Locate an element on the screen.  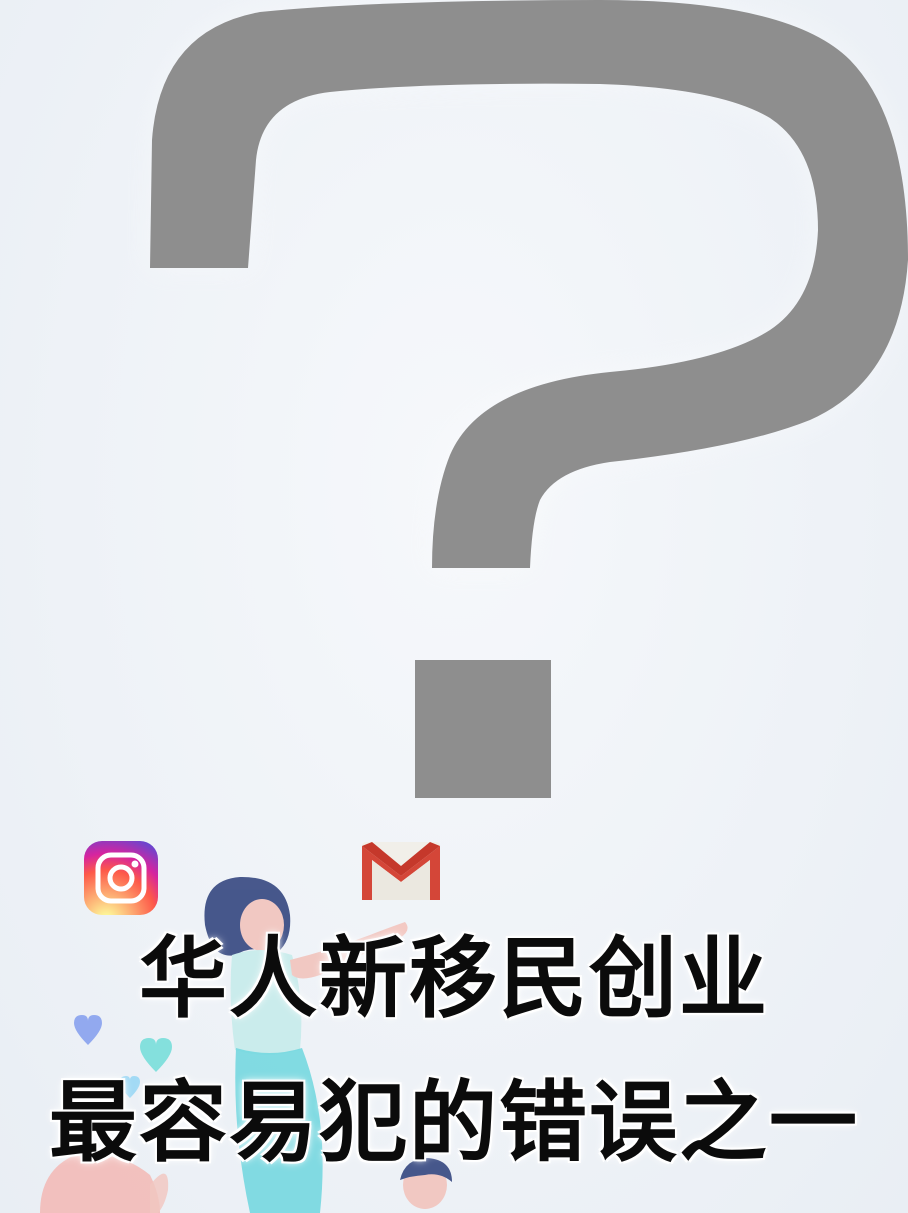
woman-pants is located at coordinates (279, 1130).